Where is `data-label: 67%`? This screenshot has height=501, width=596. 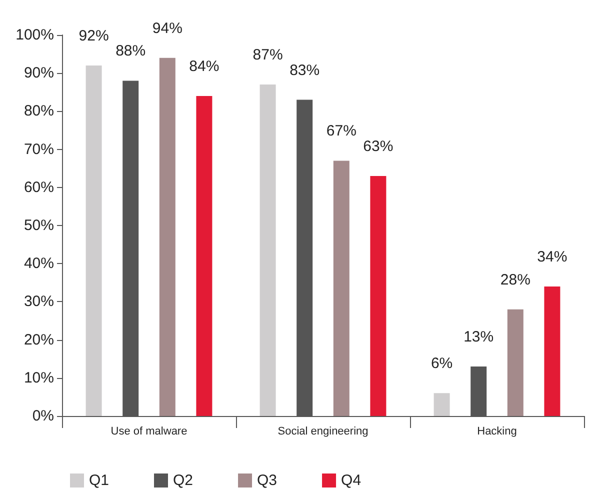
data-label: 67% is located at coordinates (341, 131).